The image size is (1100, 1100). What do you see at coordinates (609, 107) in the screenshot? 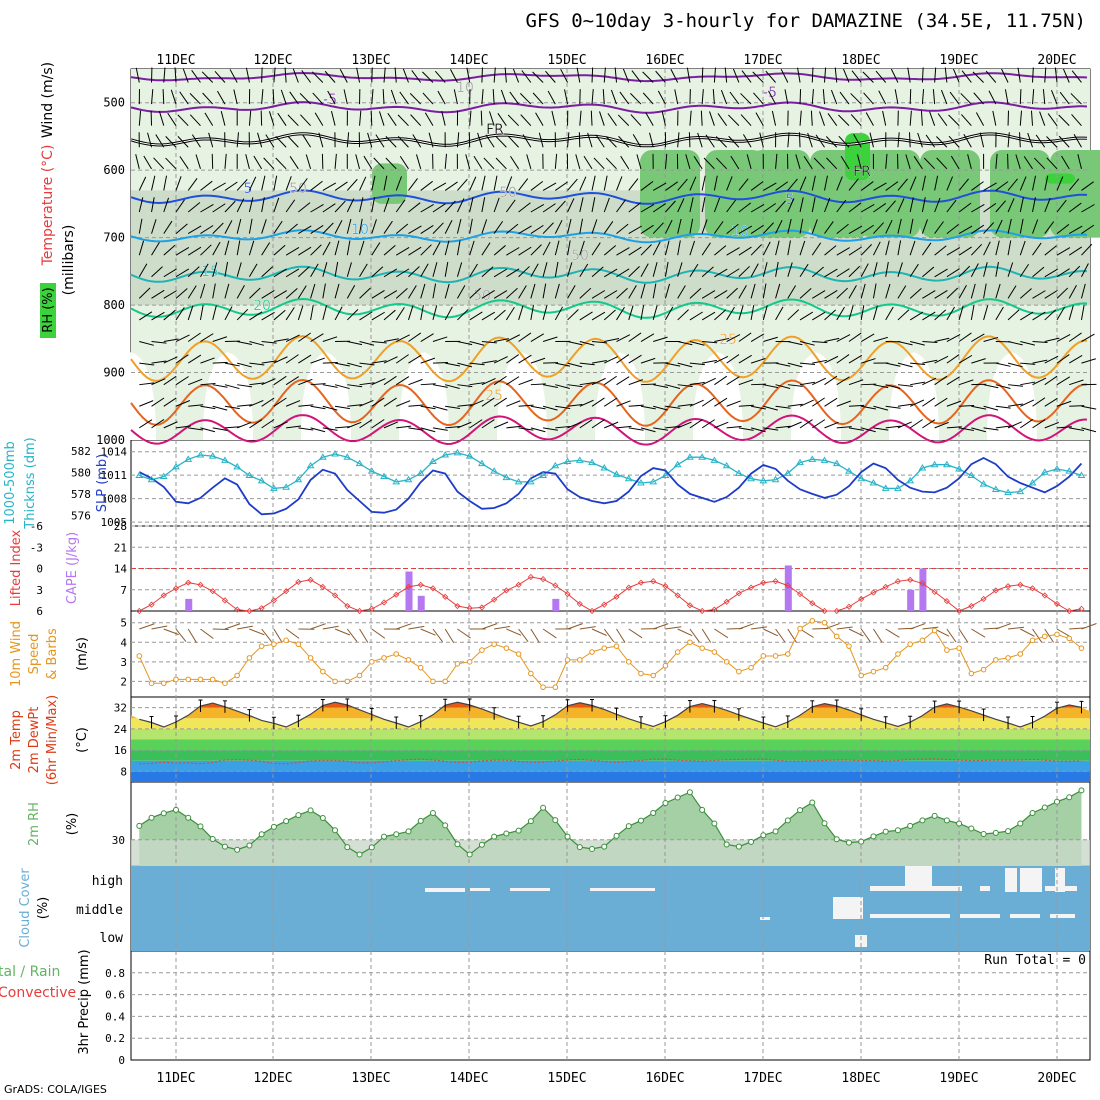
I see `temp-contour-minus5-lower` at bounding box center [609, 107].